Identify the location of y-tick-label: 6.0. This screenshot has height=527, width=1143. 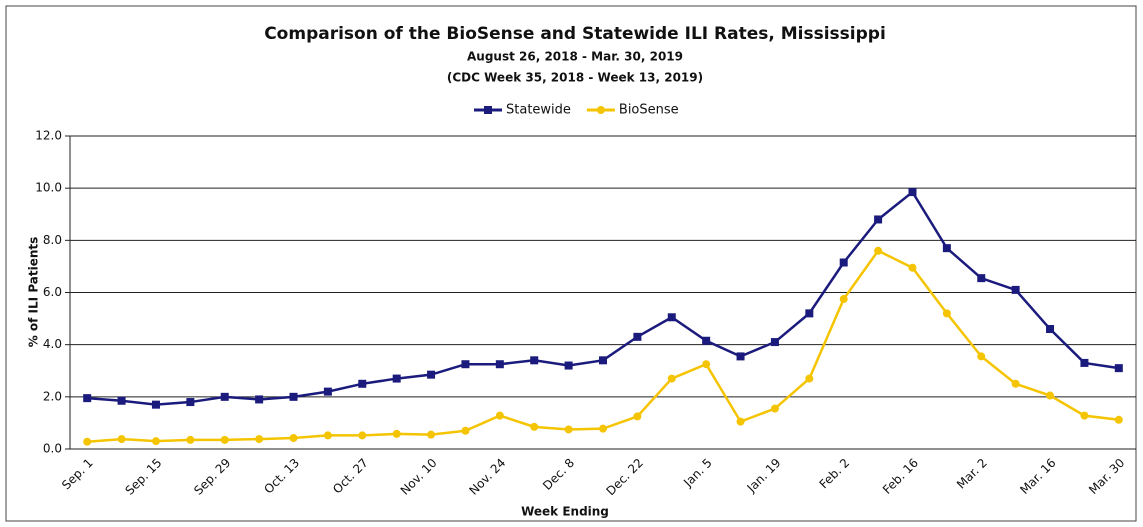
(52, 292).